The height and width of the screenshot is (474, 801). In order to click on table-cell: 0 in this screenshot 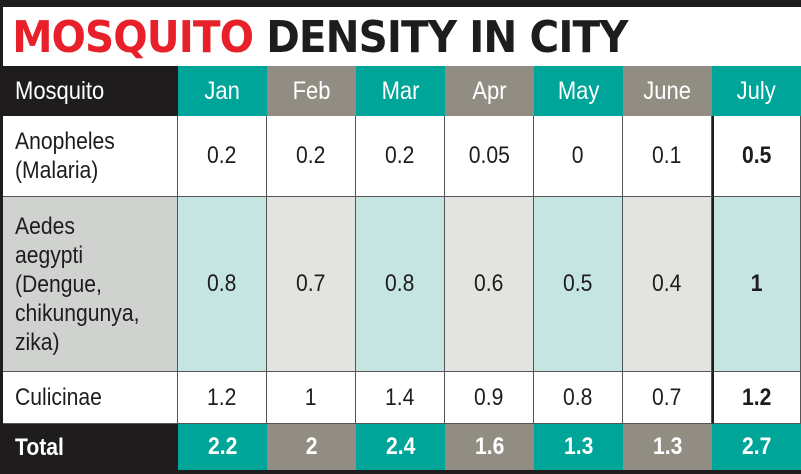, I will do `click(578, 156)`.